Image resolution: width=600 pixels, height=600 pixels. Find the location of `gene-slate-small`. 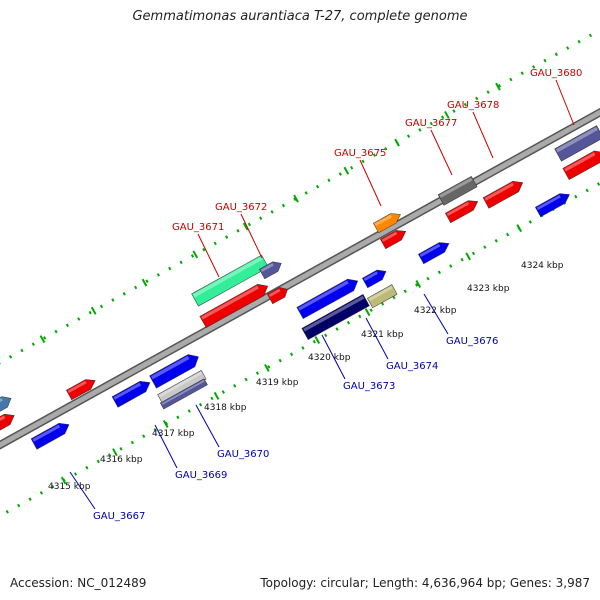

gene-slate-small is located at coordinates (270, 270).